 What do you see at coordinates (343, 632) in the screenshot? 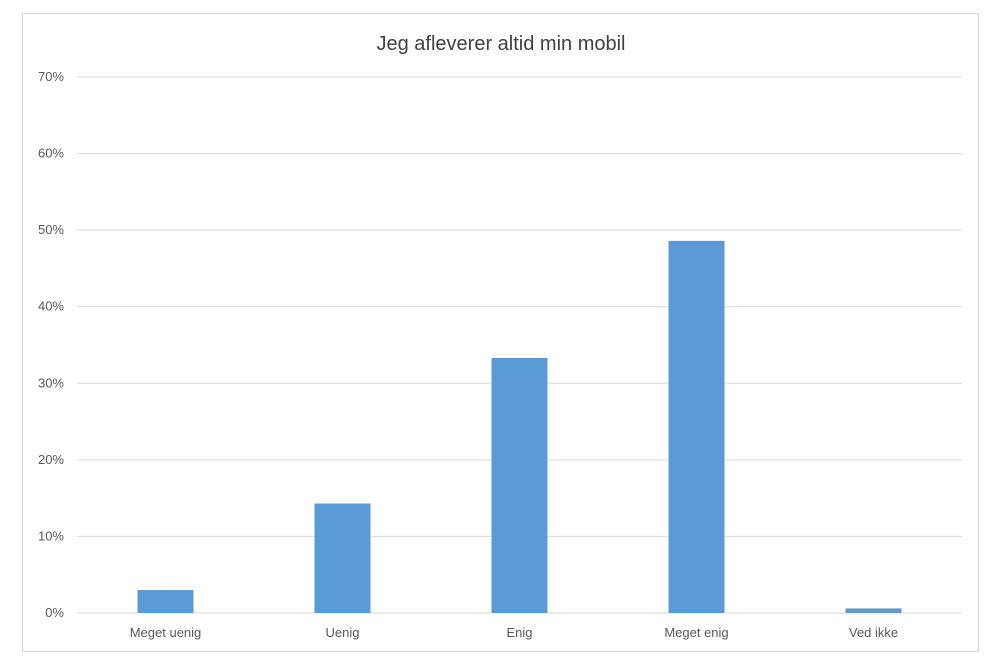
I see `x-tick-label: Uenig` at bounding box center [343, 632].